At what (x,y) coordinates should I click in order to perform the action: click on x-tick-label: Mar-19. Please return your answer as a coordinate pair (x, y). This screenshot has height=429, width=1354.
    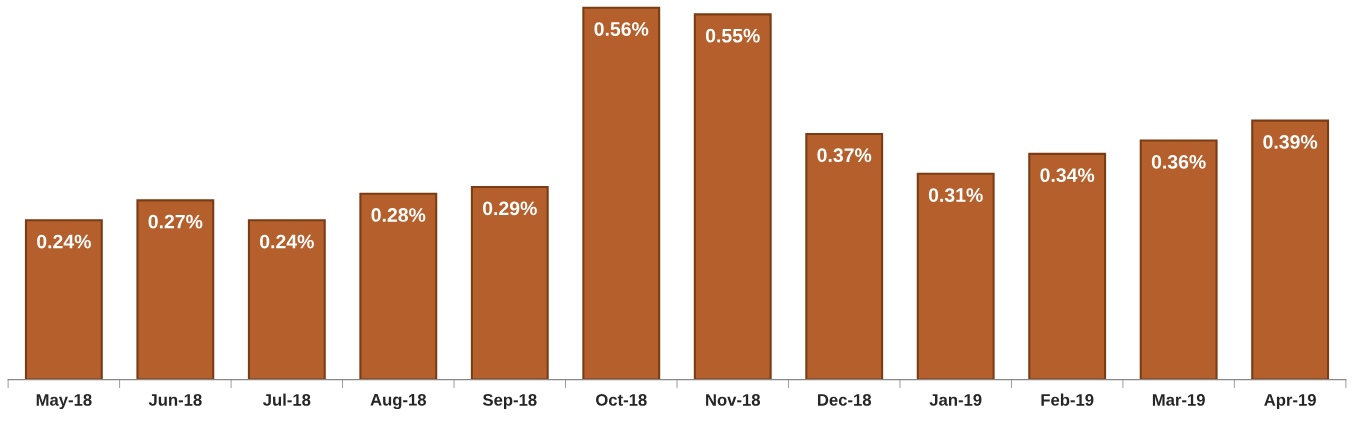
    Looking at the image, I should click on (1178, 399).